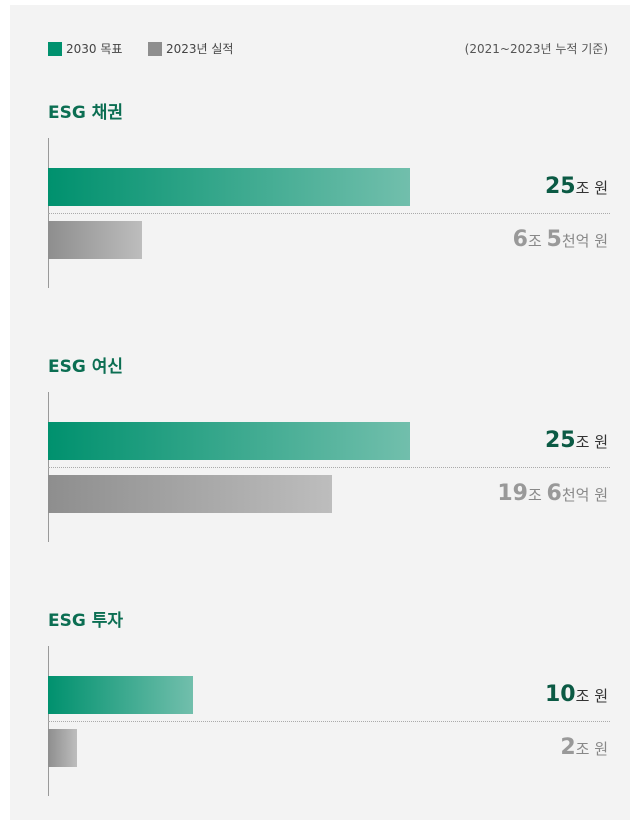 This screenshot has height=823, width=640. Describe the element at coordinates (94, 49) in the screenshot. I see `legend-label: 2030 목표` at that location.